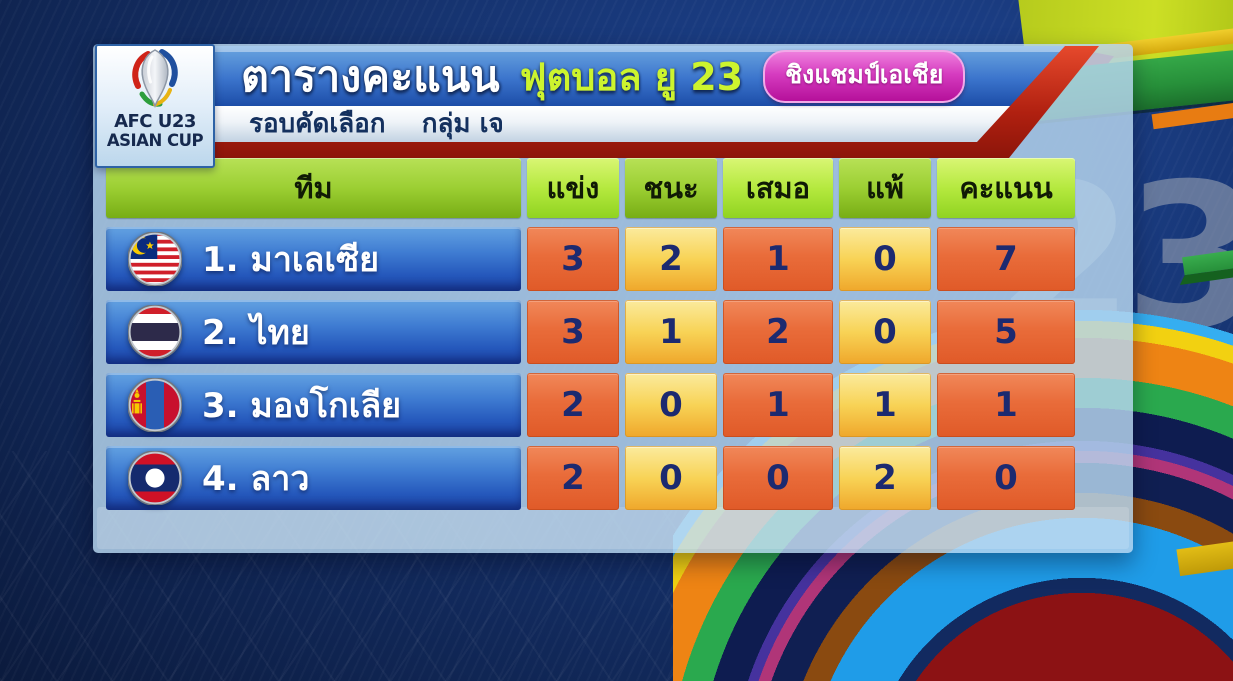  What do you see at coordinates (1006, 332) in the screenshot?
I see `cell-points: 5` at bounding box center [1006, 332].